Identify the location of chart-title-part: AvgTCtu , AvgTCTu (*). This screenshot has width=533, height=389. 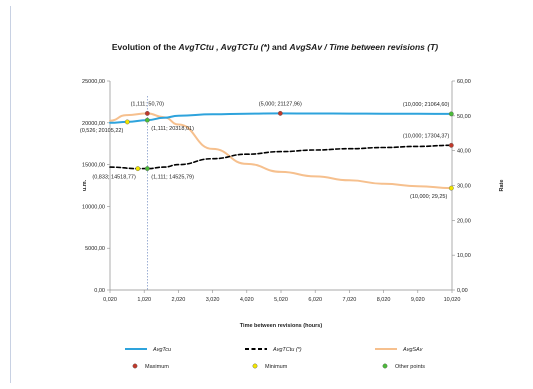
(224, 47).